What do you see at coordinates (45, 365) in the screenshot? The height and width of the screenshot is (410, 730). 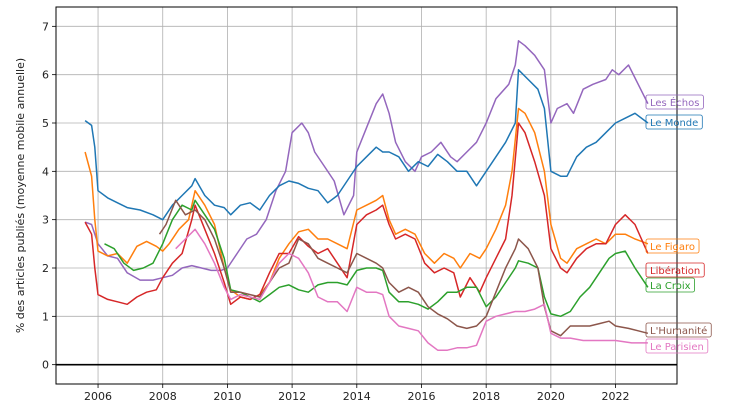 I see `y-tick-label: 0` at bounding box center [45, 365].